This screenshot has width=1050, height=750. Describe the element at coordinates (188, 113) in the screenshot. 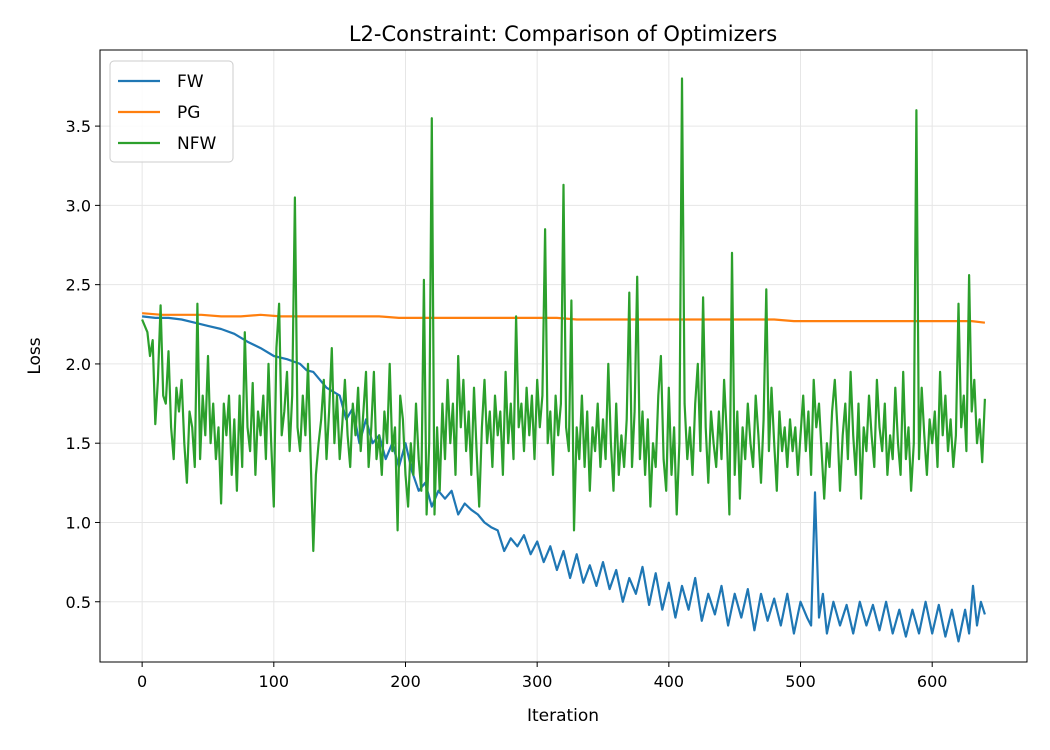

I see `legend-label-pg: PG` at that location.